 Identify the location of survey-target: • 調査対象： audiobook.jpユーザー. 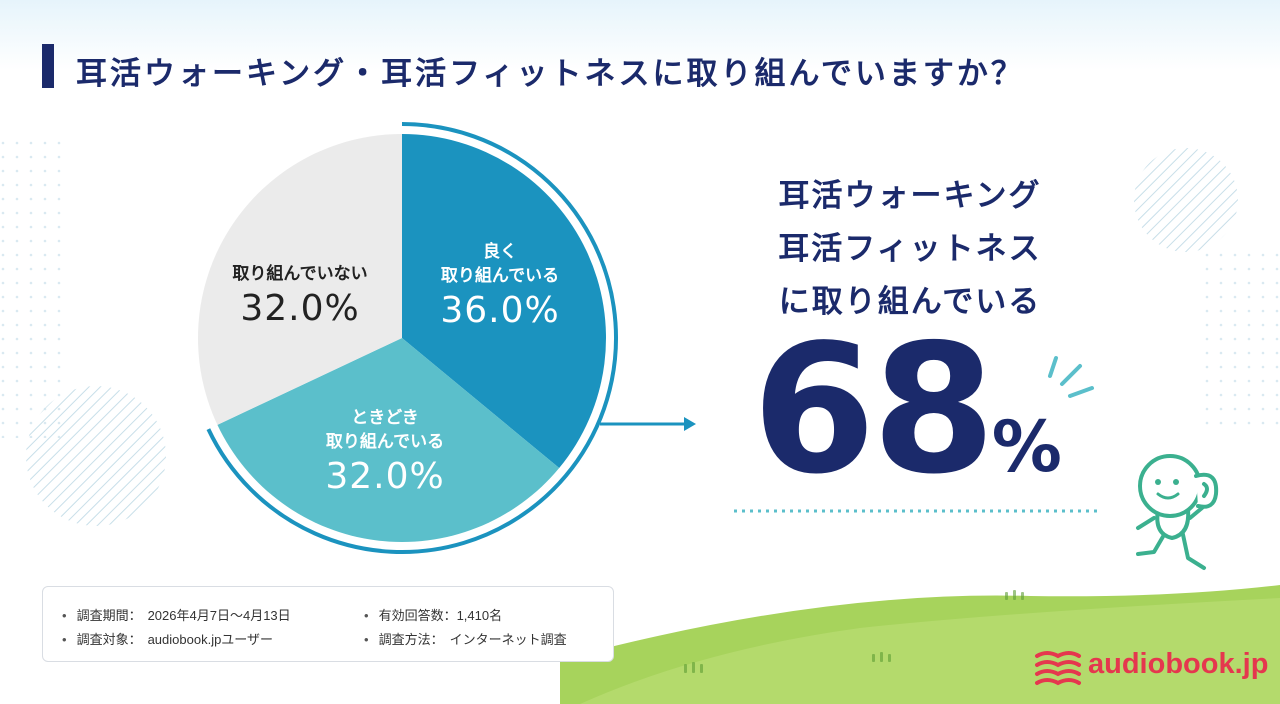
(167, 638).